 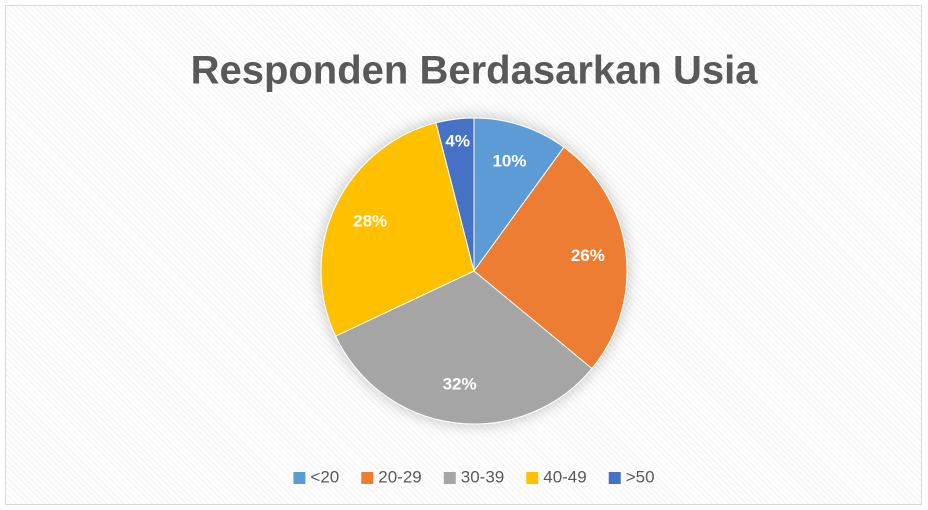 I want to click on legend-label: 30-39, so click(x=482, y=476).